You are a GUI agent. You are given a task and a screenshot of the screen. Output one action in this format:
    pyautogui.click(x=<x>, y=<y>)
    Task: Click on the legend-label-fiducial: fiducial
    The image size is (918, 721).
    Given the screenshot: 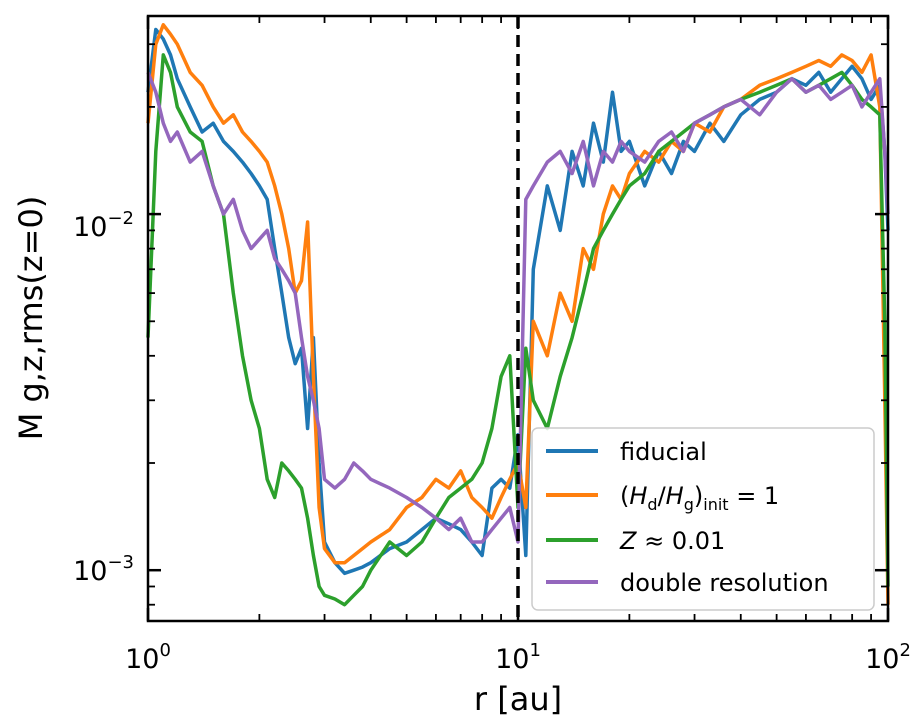 What is the action you would take?
    pyautogui.click(x=663, y=452)
    